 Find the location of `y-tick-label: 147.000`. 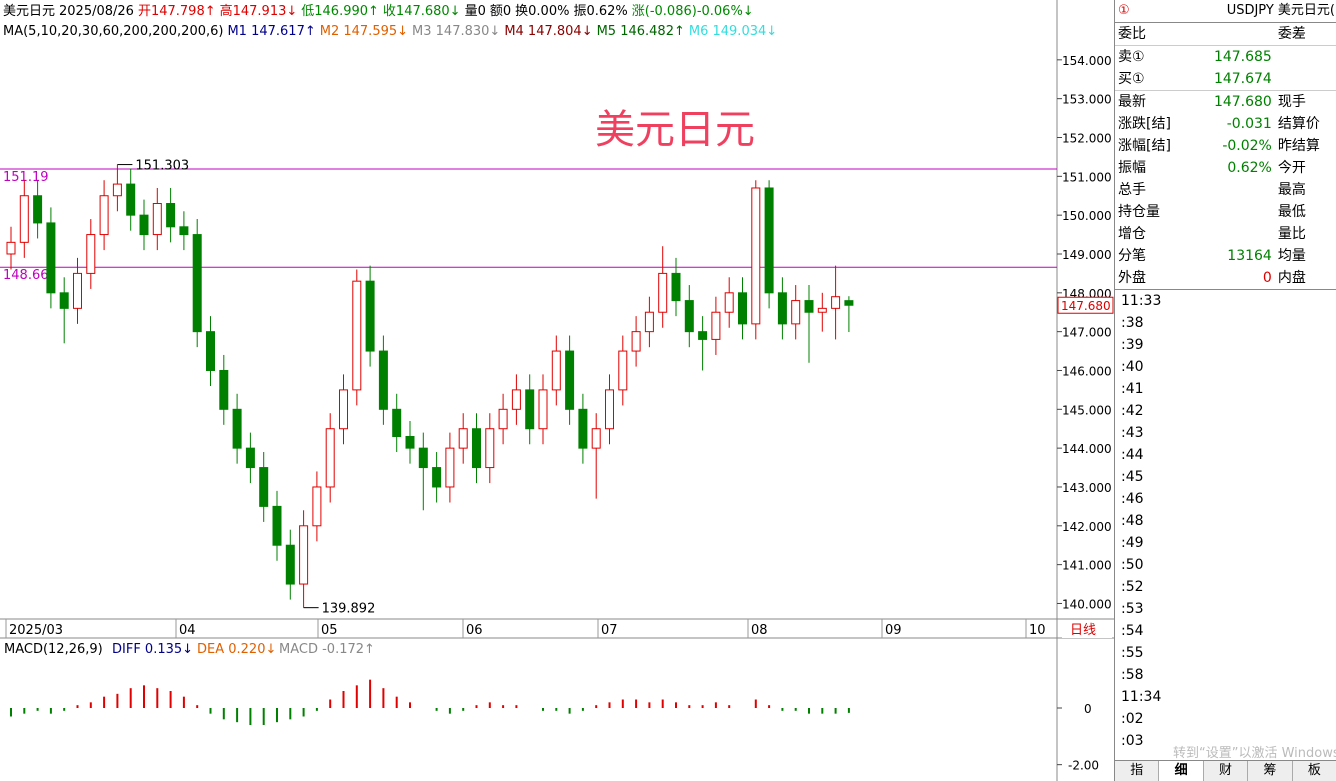

y-tick-label: 147.000 is located at coordinates (1087, 333).